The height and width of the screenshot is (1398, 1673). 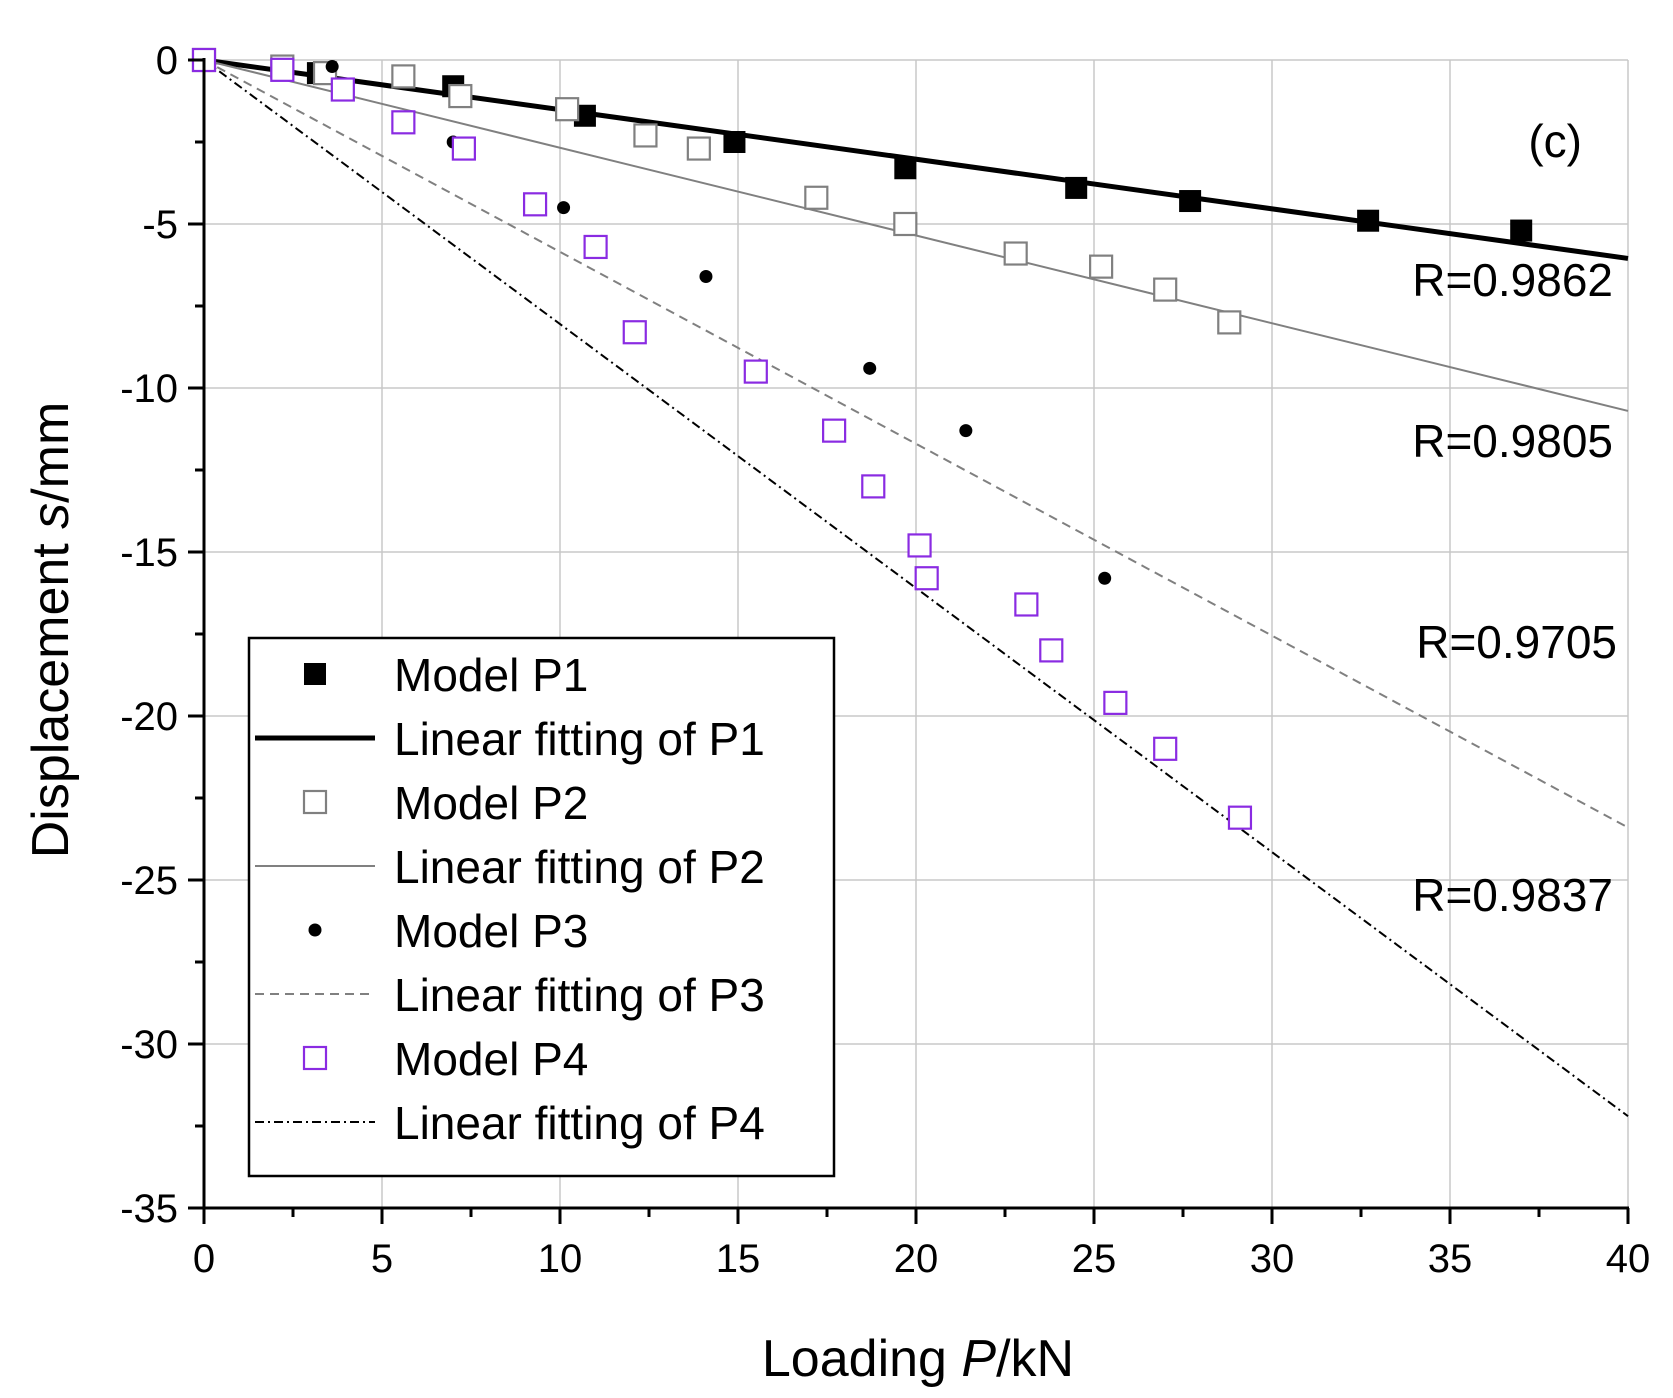 What do you see at coordinates (1035, 1359) in the screenshot?
I see `x-axis-title-unit: /kN` at bounding box center [1035, 1359].